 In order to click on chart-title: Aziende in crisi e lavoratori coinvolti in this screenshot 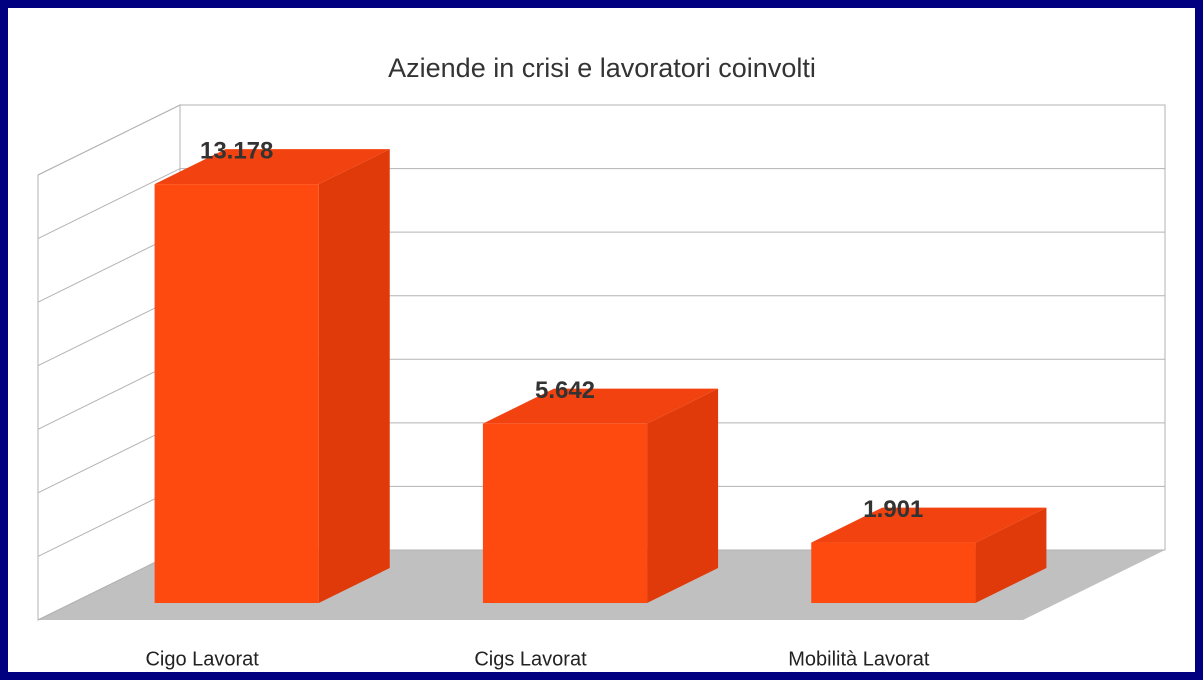, I will do `click(602, 68)`.